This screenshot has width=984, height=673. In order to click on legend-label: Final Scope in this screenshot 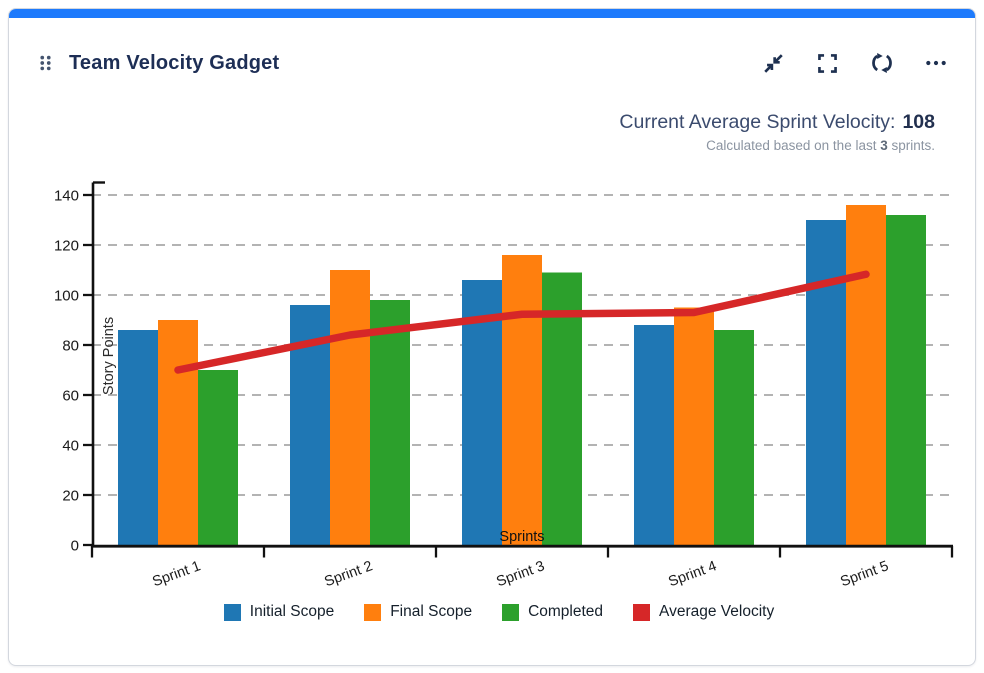, I will do `click(431, 611)`.